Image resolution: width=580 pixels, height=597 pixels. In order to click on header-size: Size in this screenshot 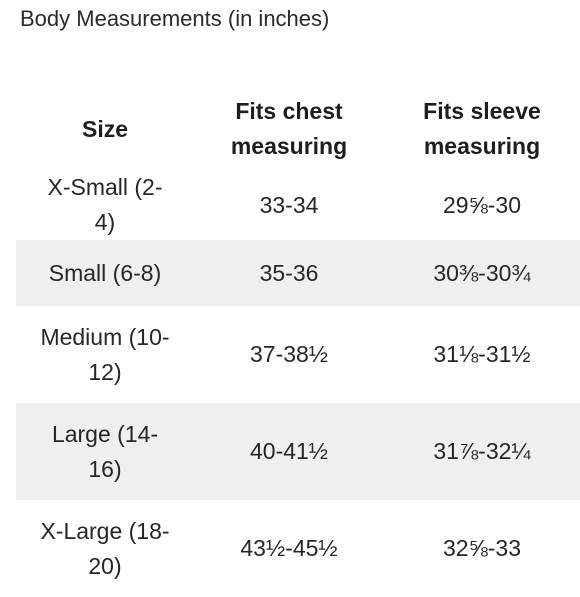, I will do `click(105, 128)`.